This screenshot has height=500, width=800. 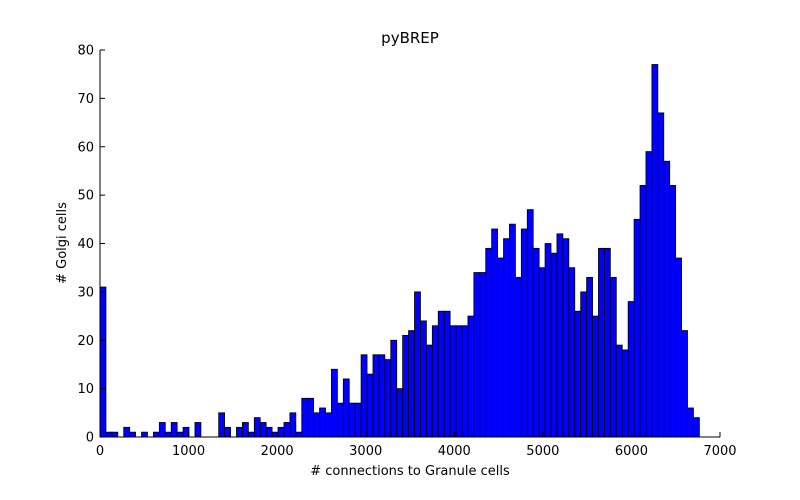 What do you see at coordinates (62, 243) in the screenshot?
I see `y-axis-label: # Golgi cells` at bounding box center [62, 243].